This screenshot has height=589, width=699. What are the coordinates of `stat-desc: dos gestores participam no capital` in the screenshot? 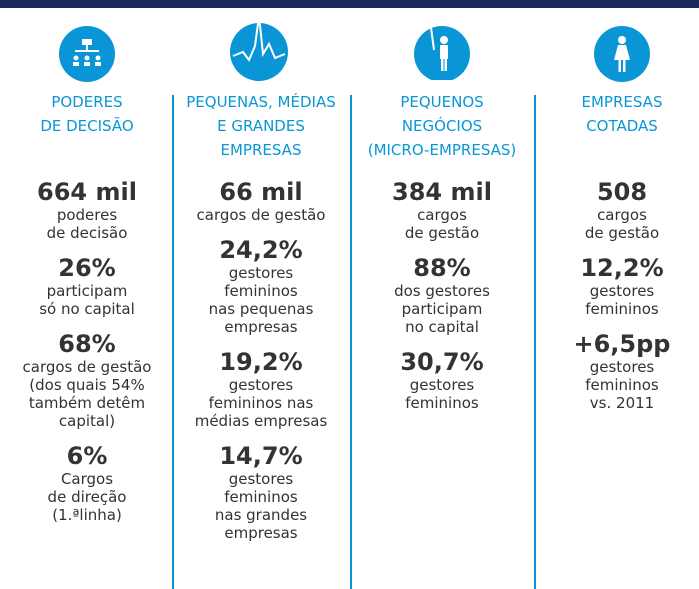 It's located at (442, 309).